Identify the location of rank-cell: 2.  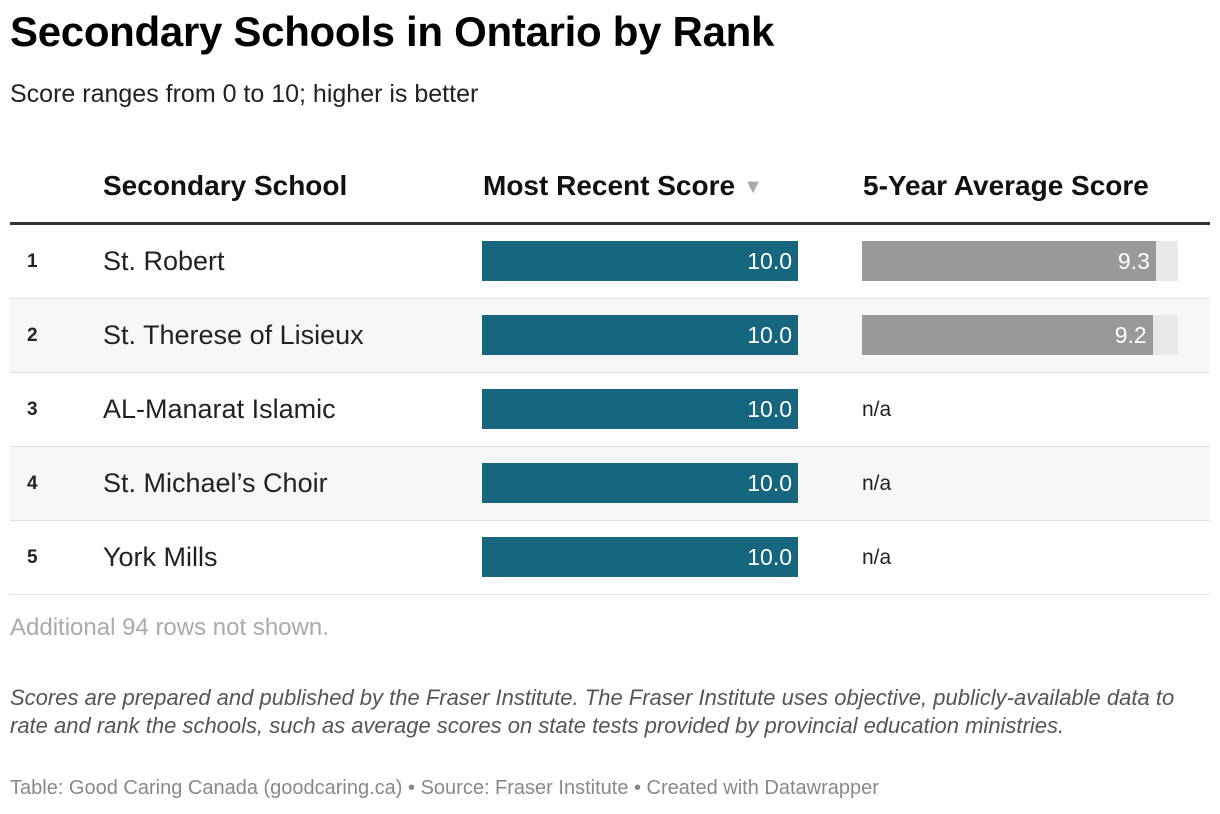
(32, 335).